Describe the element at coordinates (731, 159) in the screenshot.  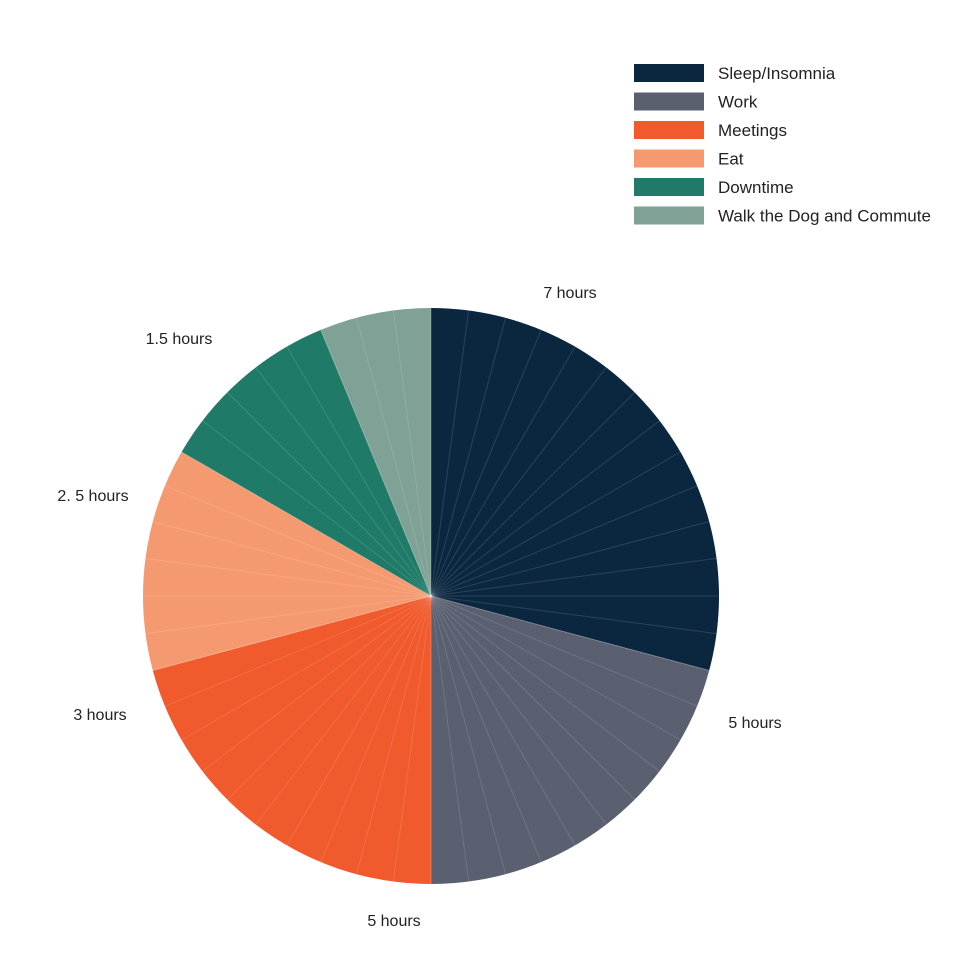
I see `legend-label-eat: Eat` at that location.